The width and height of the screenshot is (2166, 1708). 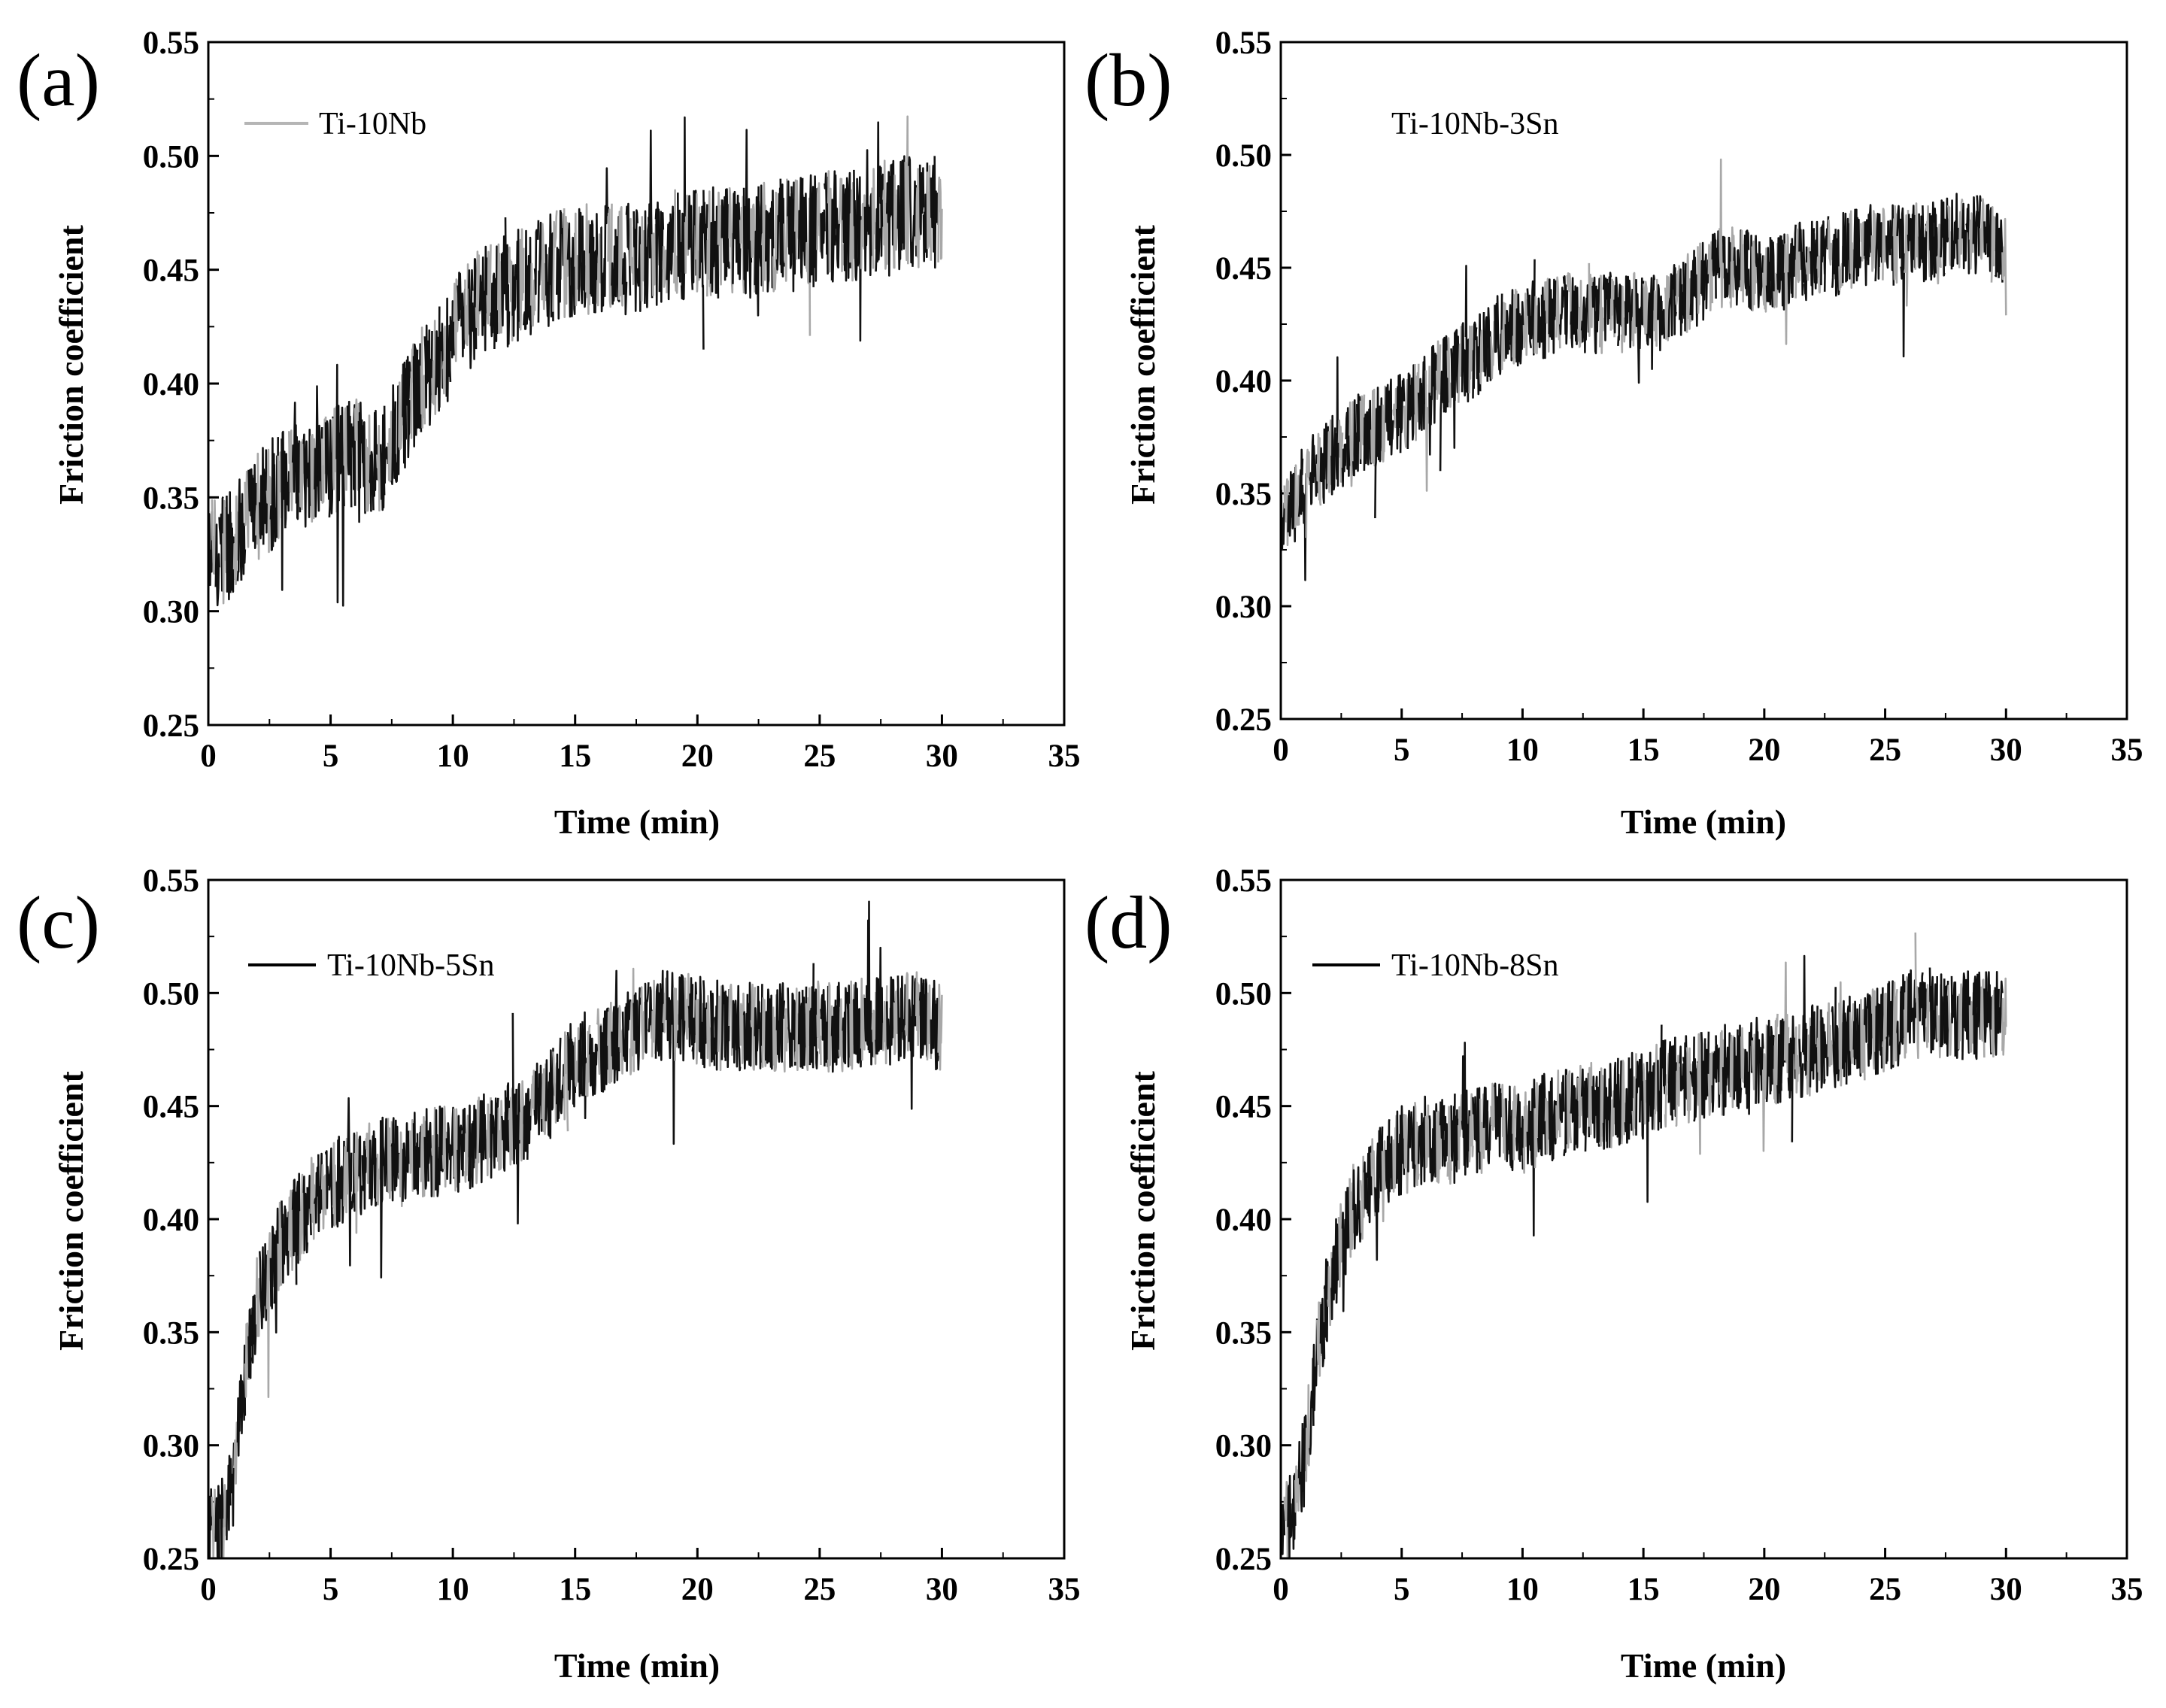 What do you see at coordinates (1243, 720) in the screenshot?
I see `y-tick-label-b-0: 0.25` at bounding box center [1243, 720].